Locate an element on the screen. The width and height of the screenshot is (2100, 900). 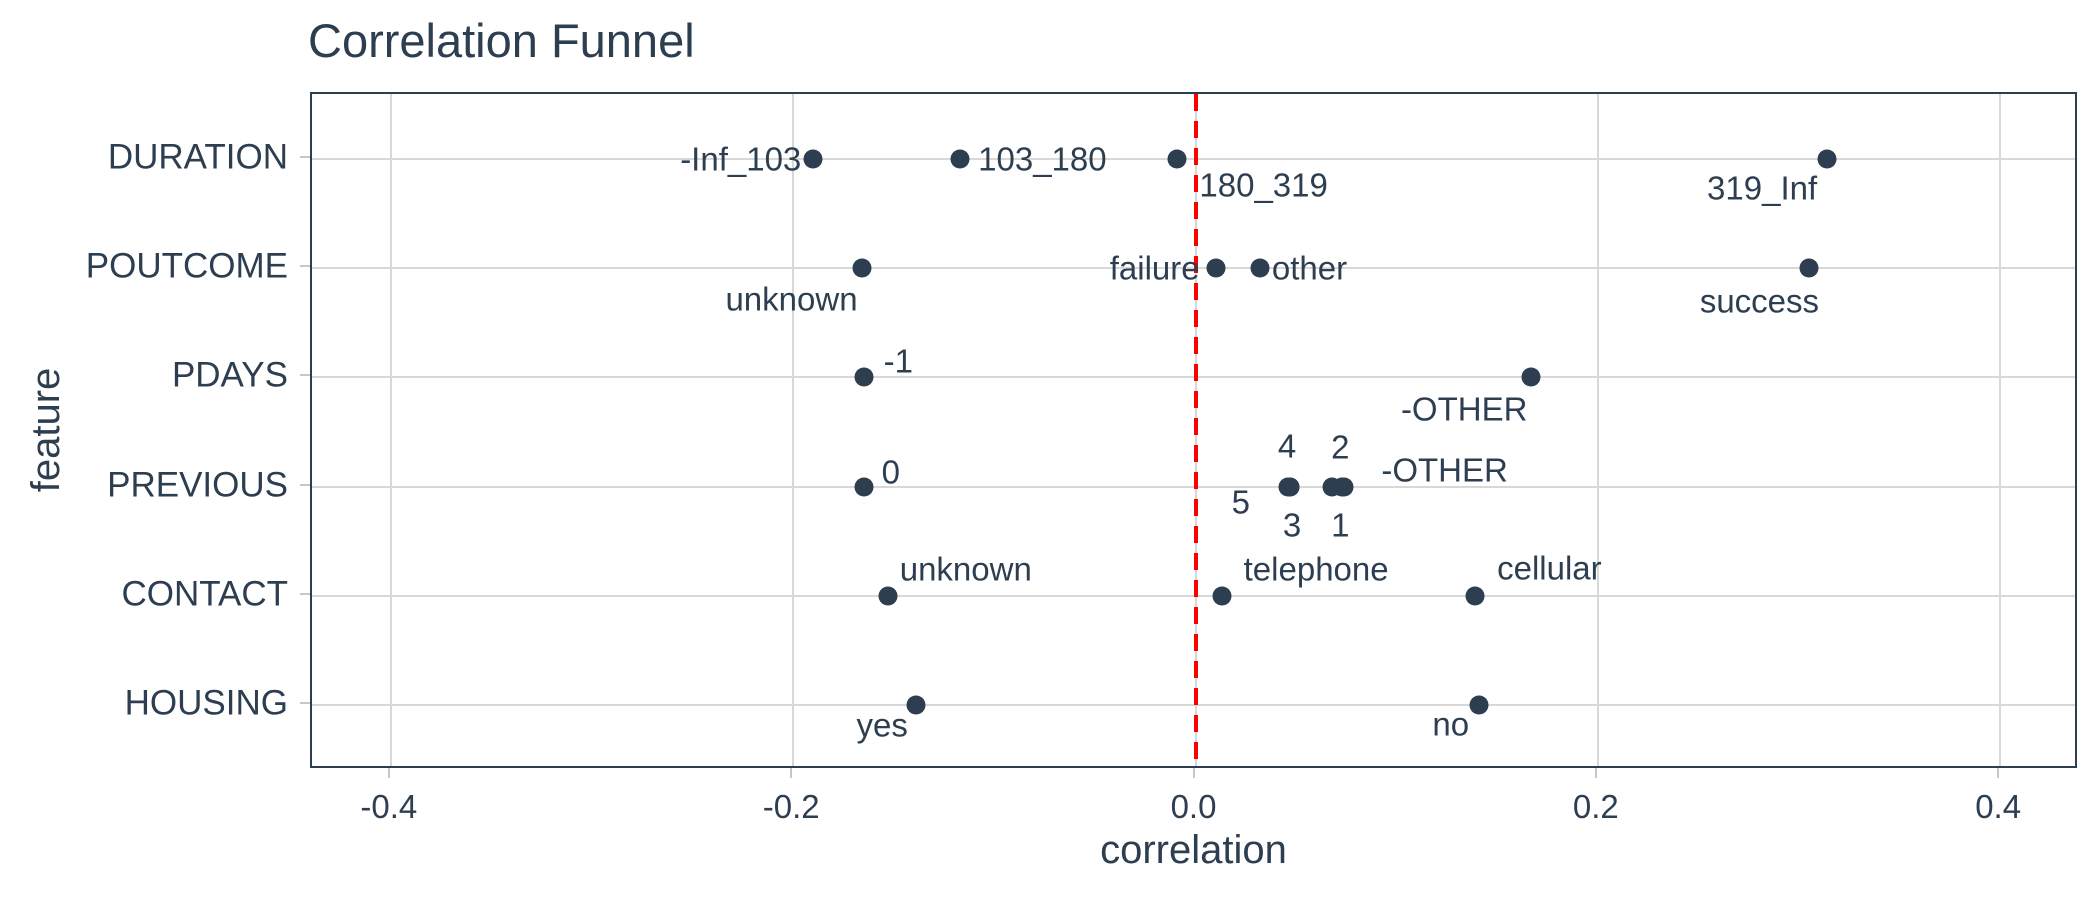
x-tick-label: -0.2 is located at coordinates (791, 806).